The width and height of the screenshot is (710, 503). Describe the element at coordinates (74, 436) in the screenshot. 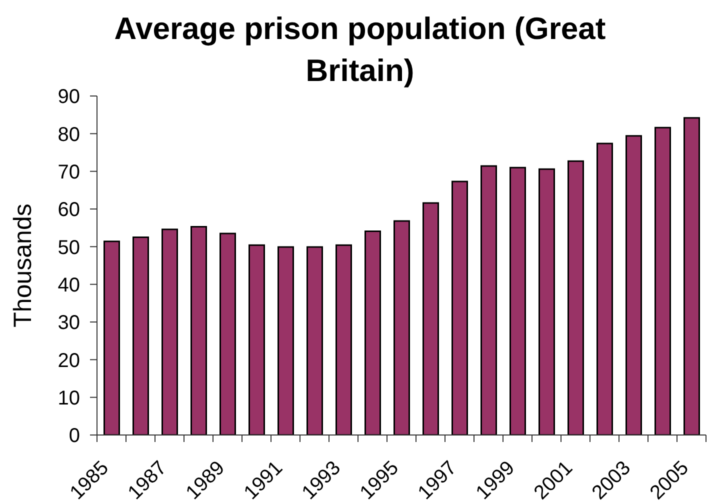

I see `y-tick-label: 0` at that location.